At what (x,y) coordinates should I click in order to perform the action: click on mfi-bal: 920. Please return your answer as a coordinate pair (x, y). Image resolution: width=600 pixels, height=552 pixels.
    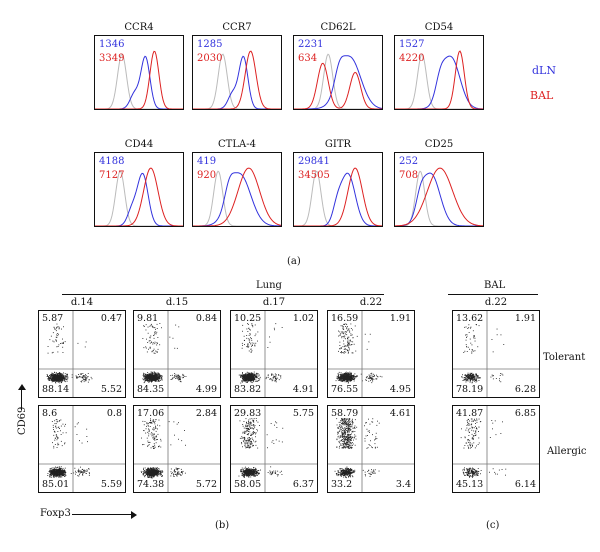
    Looking at the image, I should click on (207, 175).